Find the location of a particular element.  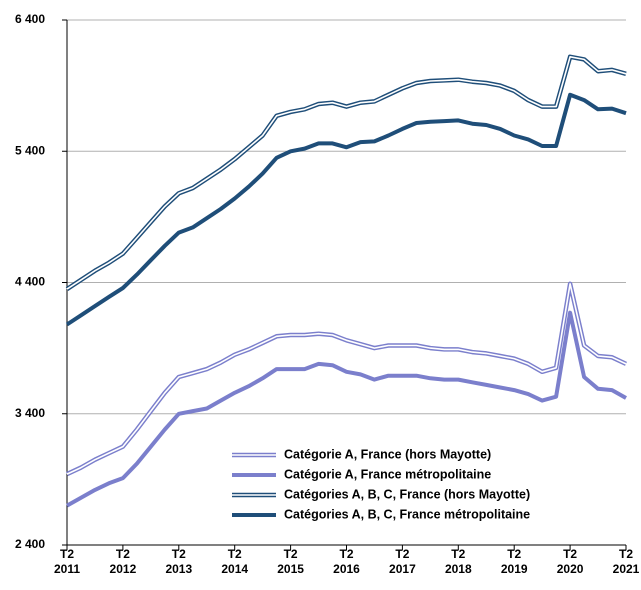

x-tick-label: T2 2014 is located at coordinates (234, 561).